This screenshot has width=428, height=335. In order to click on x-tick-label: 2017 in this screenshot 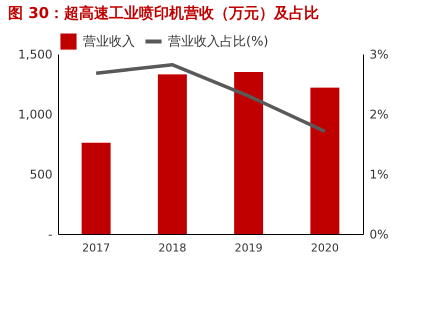, I will do `click(96, 248)`.